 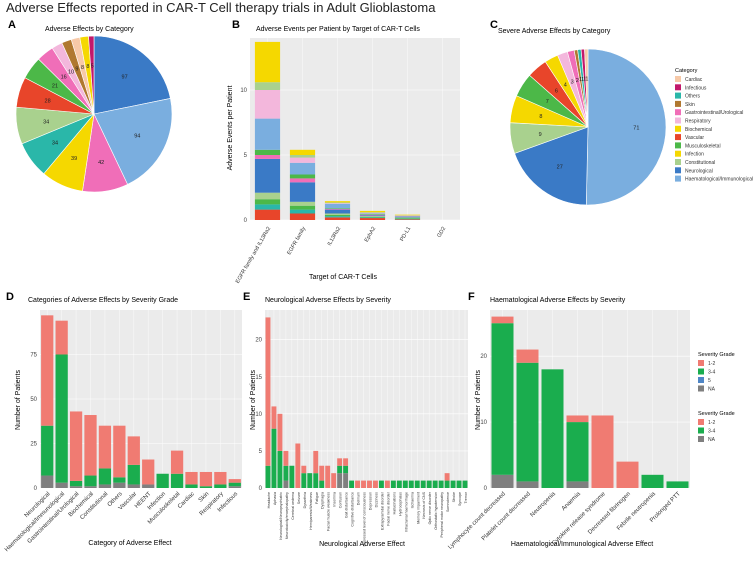 What do you see at coordinates (424, 504) in the screenshot?
I see `x-tick-label: Necrosis of CNS` at bounding box center [424, 504].